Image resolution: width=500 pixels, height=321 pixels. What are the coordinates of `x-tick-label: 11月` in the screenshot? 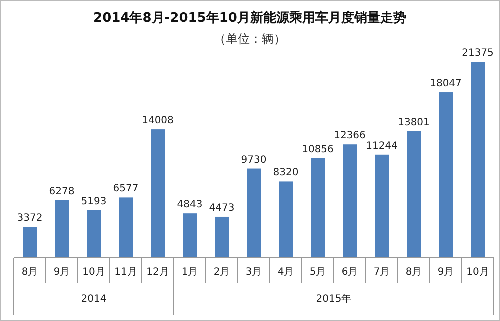 It's located at (126, 272).